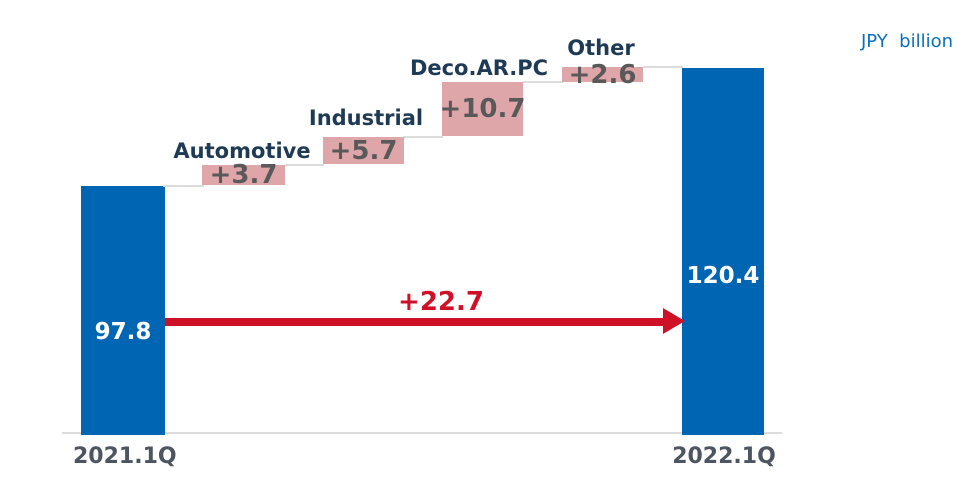 This screenshot has width=957, height=482. Describe the element at coordinates (123, 332) in the screenshot. I see `start-total-value: 97.8` at that location.